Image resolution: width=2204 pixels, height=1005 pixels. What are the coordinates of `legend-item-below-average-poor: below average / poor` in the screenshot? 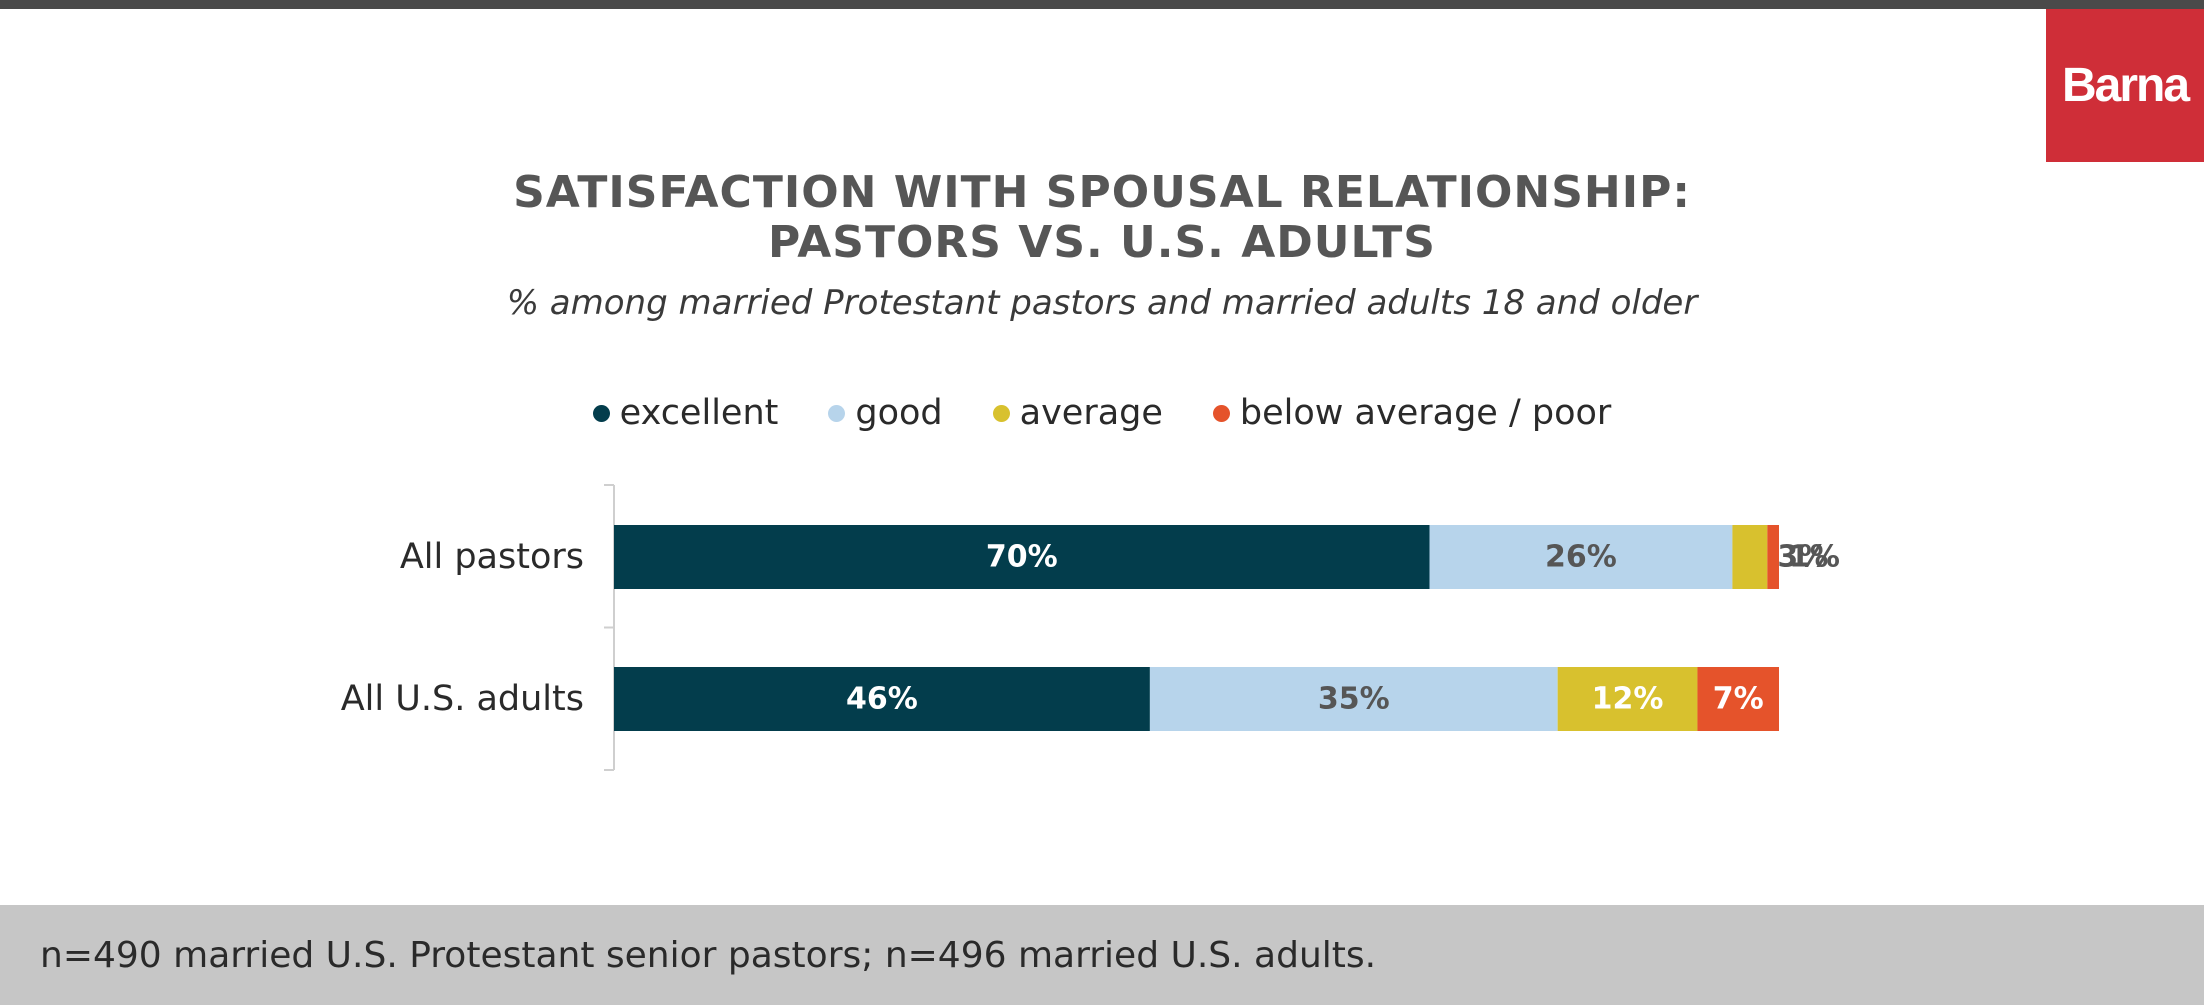 It's located at (1412, 413).